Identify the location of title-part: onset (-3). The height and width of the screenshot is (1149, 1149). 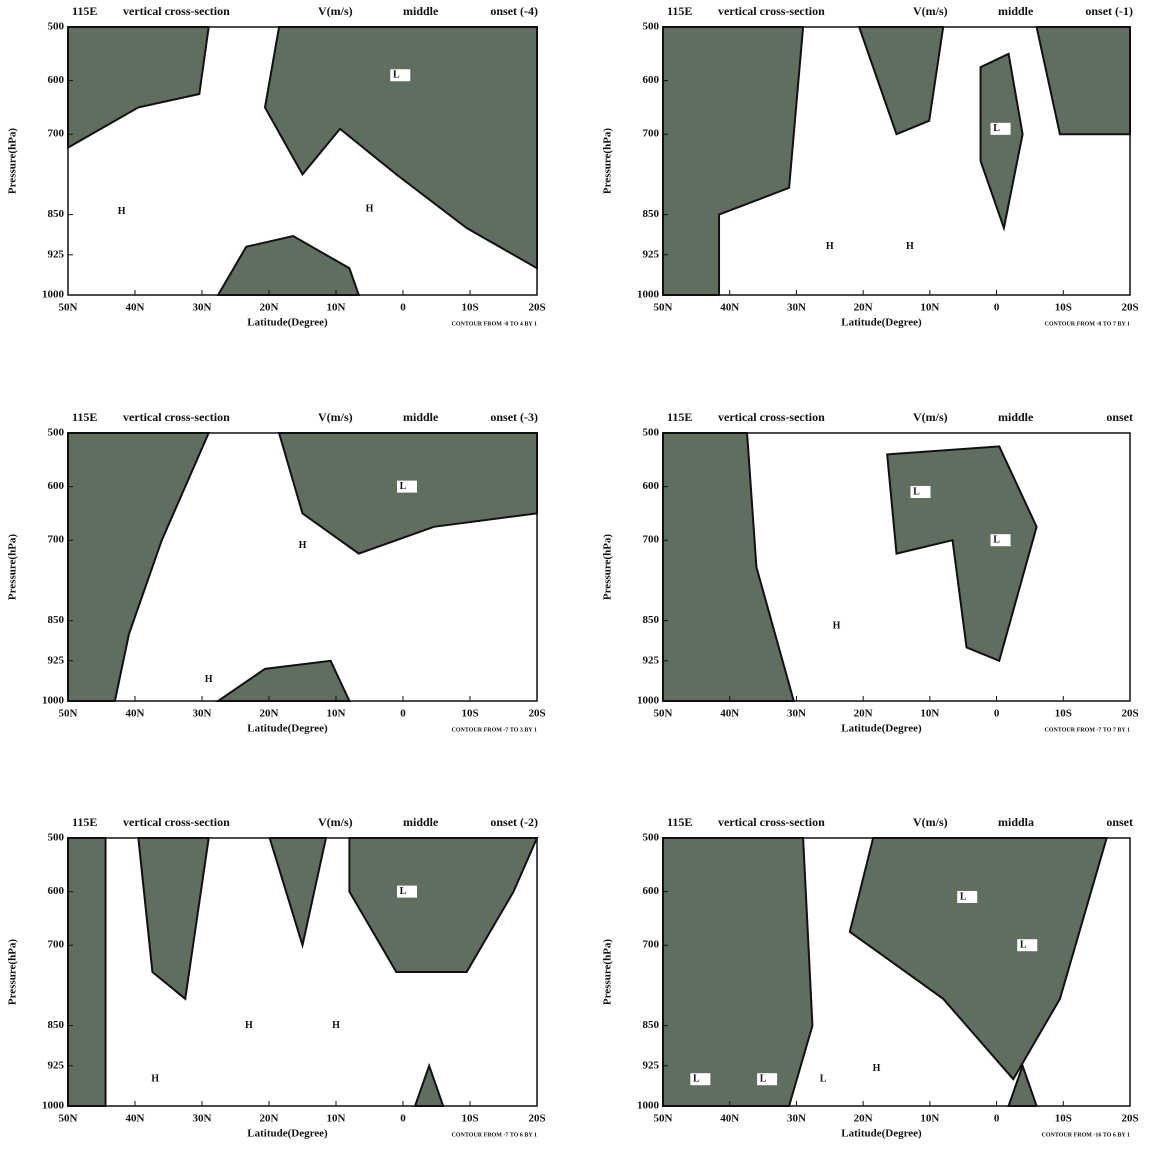
(514, 417).